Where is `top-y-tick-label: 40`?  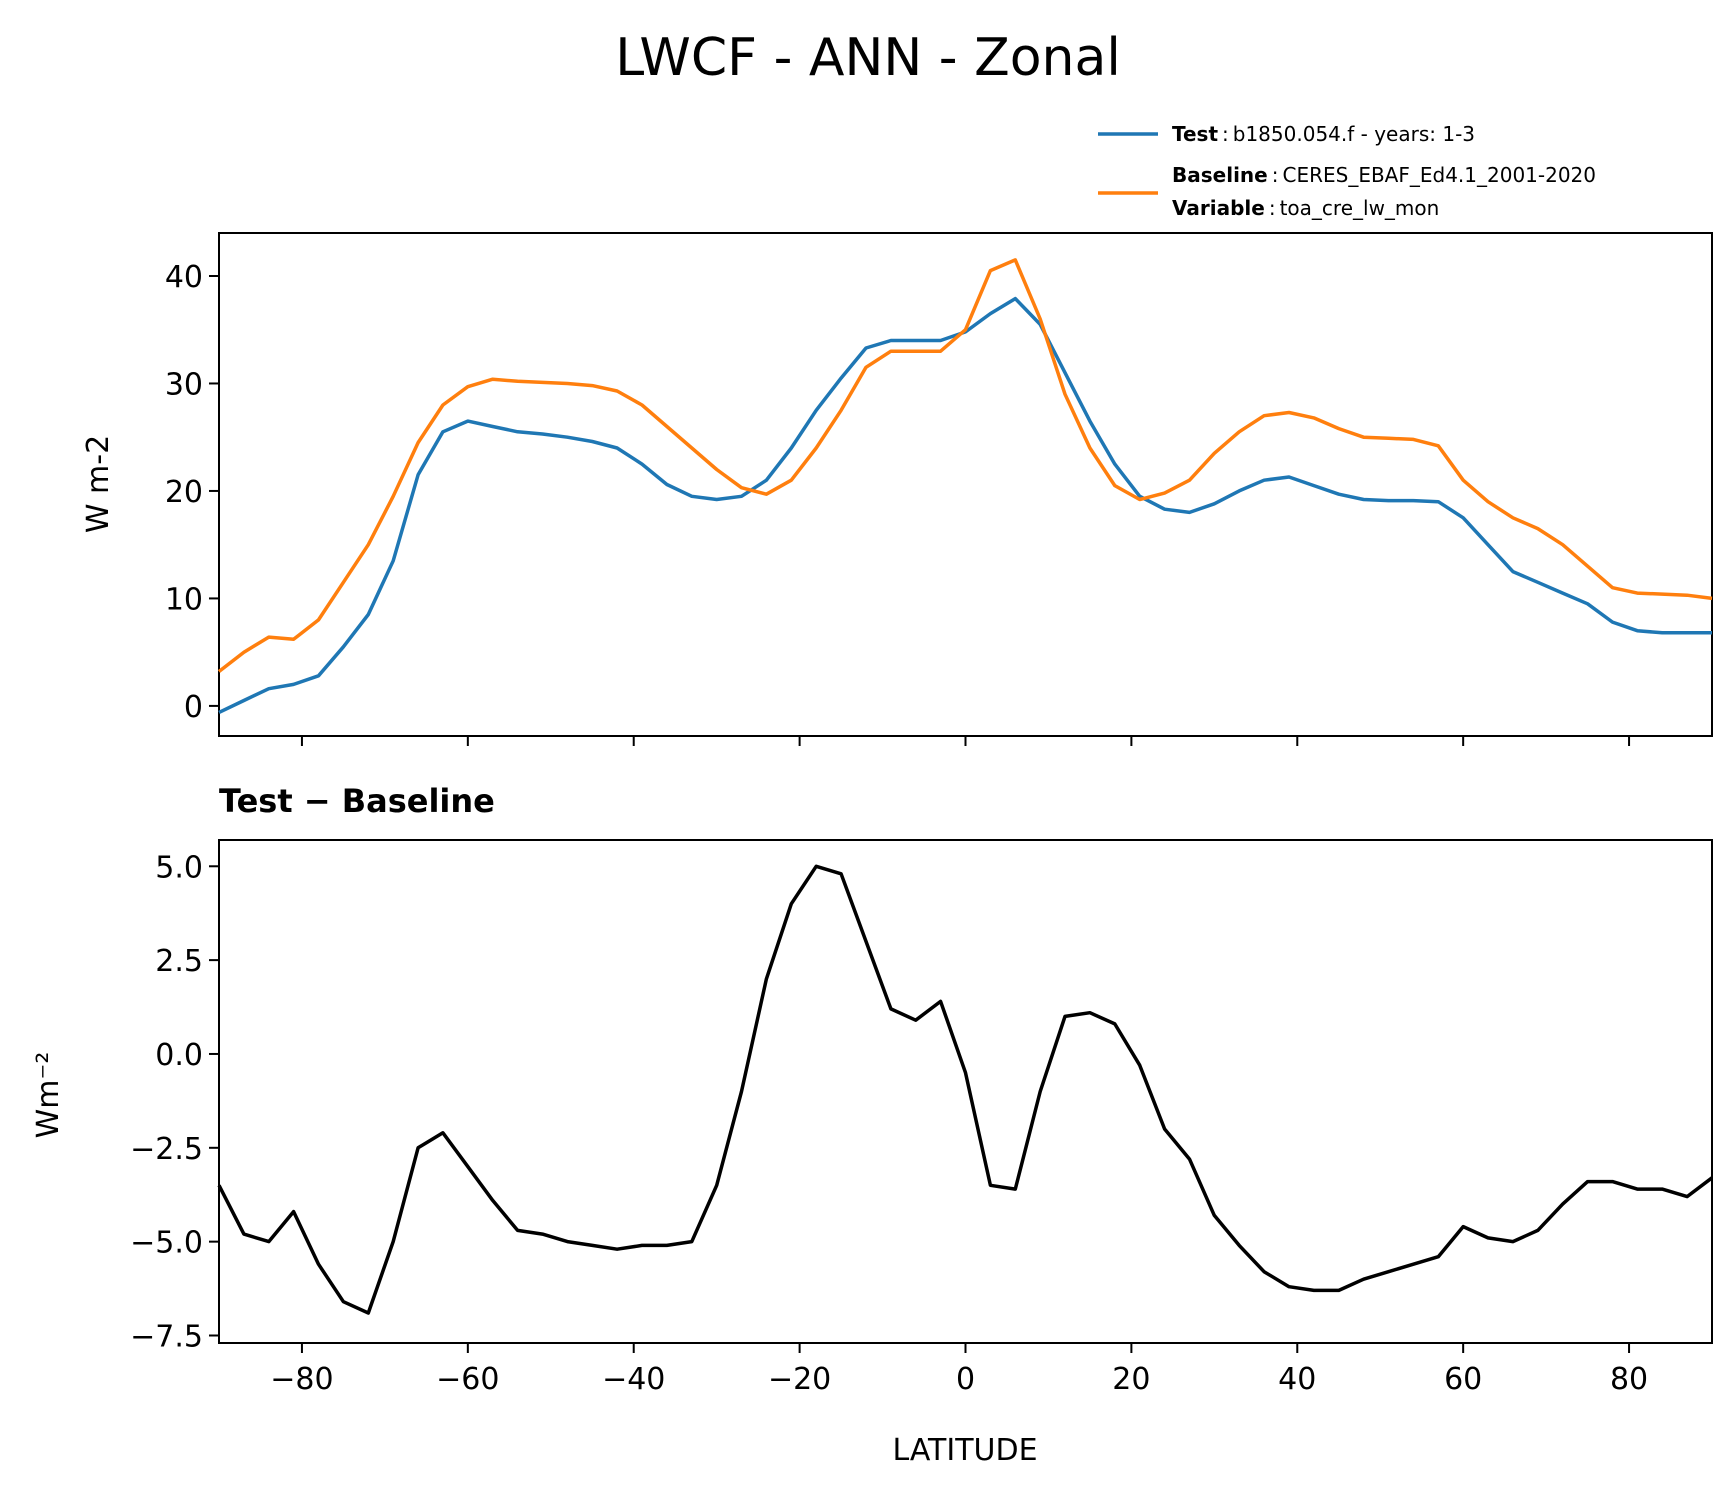 top-y-tick-label: 40 is located at coordinates (184, 277).